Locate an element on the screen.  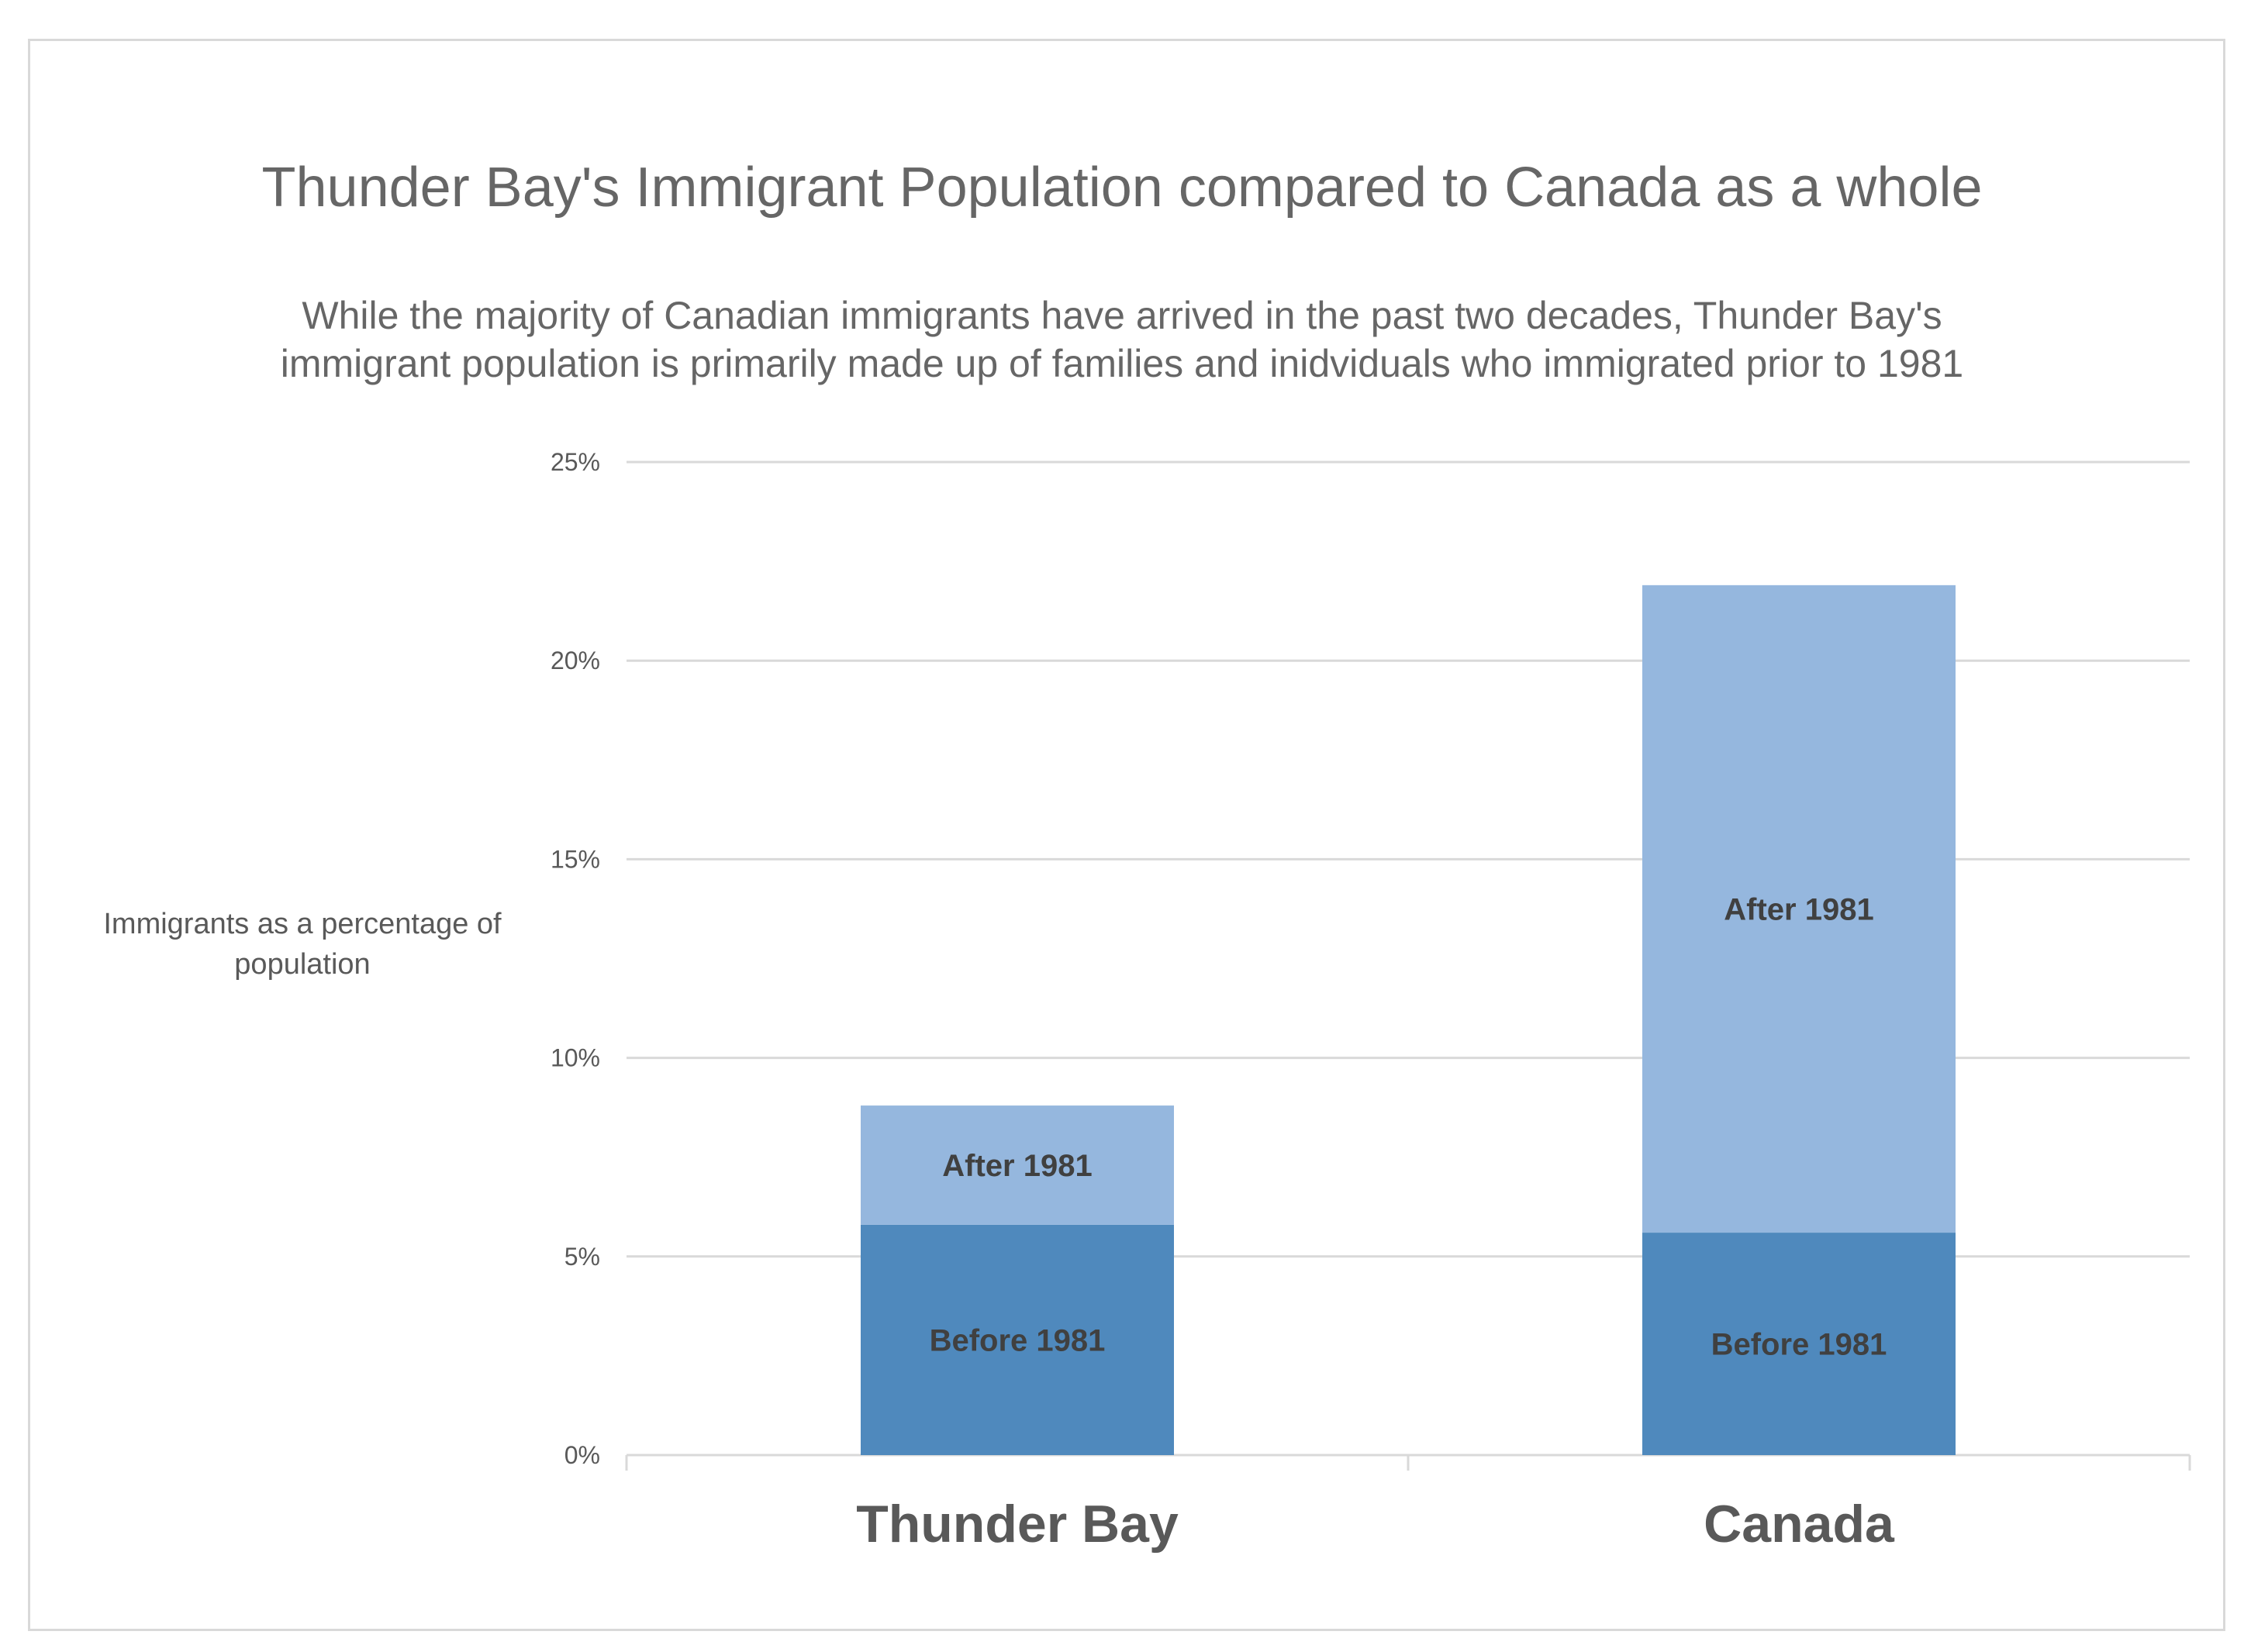
y-tick-label: 20% is located at coordinates (575, 660).